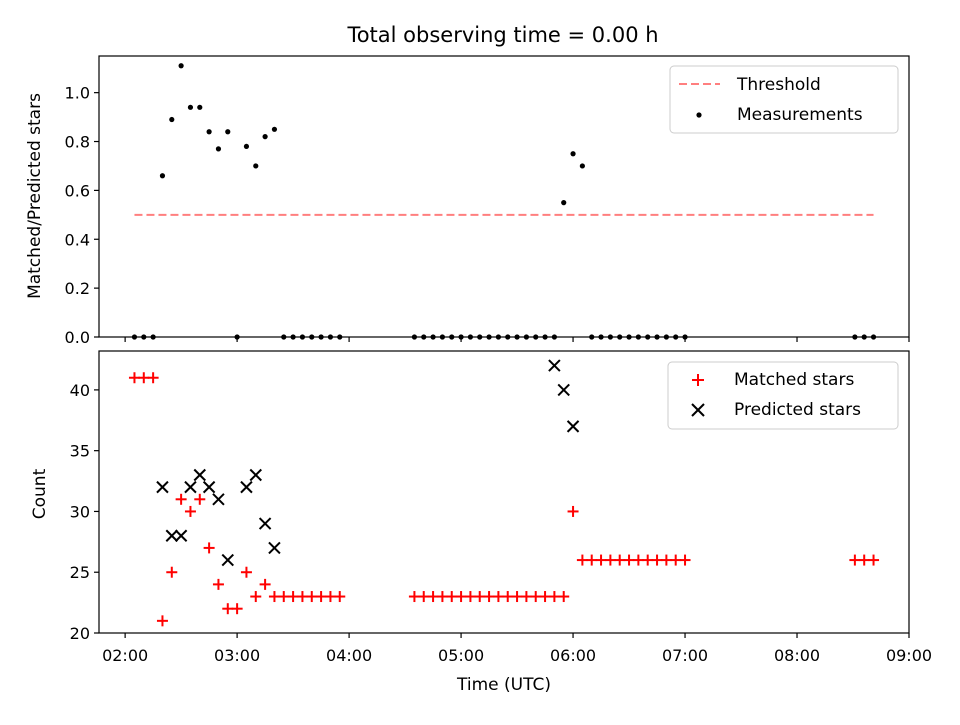  Describe the element at coordinates (77, 239) in the screenshot. I see `top-y-tick-label: 0.4` at that location.